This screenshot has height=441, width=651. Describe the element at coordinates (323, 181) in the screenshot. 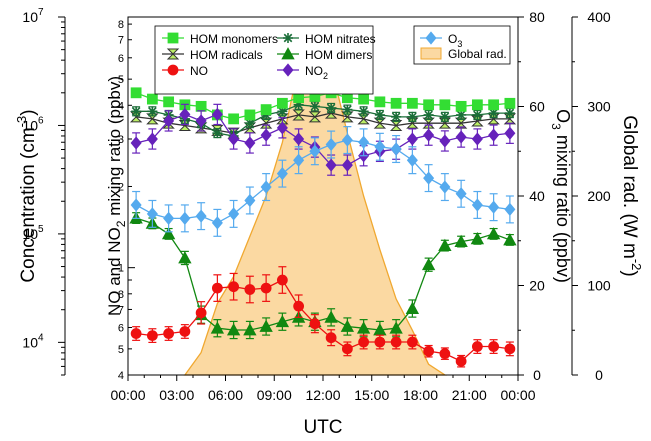

I see `series-o3` at that location.